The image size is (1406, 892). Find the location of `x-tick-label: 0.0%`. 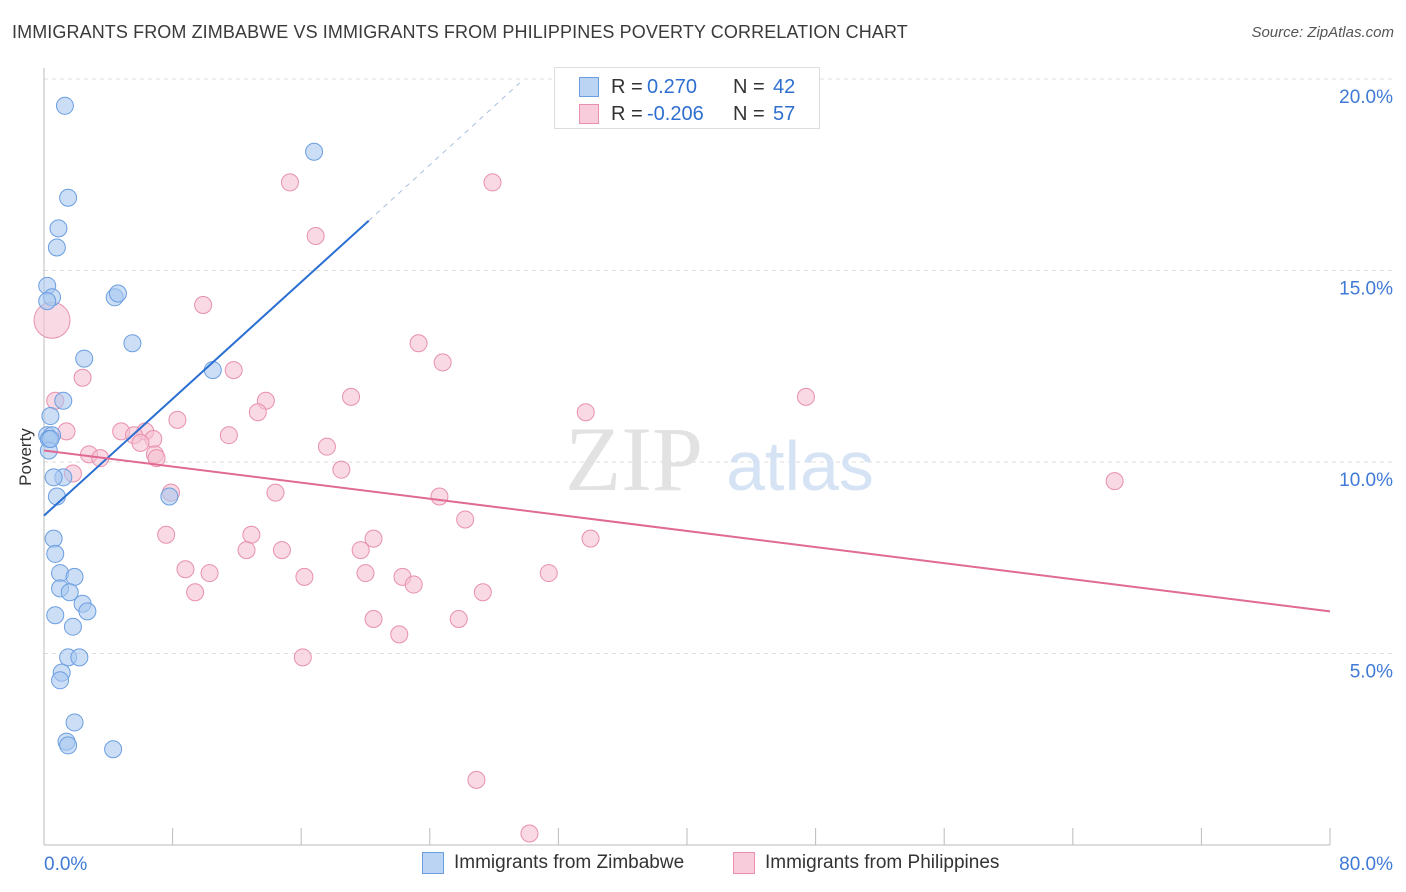

x-tick-label: 0.0% is located at coordinates (65, 864).